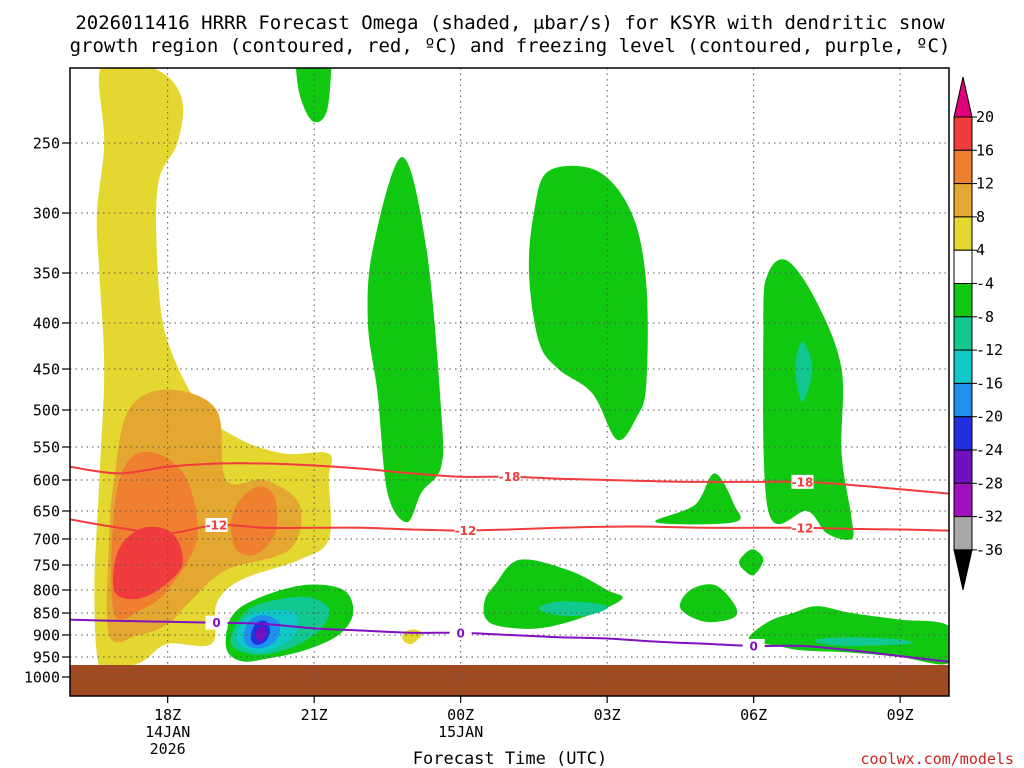 The image size is (1024, 768). What do you see at coordinates (985, 317) in the screenshot?
I see `colorbar-label--8: -8` at bounding box center [985, 317].